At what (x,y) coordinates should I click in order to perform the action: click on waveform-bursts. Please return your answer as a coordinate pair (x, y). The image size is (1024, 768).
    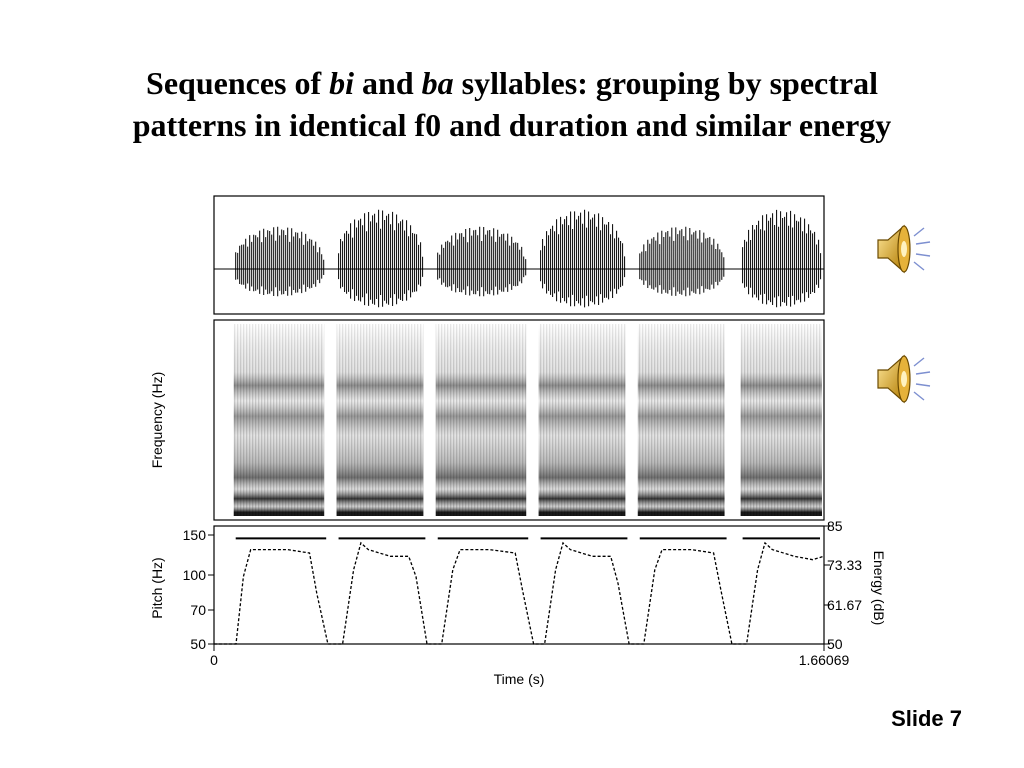
    Looking at the image, I should click on (528, 258).